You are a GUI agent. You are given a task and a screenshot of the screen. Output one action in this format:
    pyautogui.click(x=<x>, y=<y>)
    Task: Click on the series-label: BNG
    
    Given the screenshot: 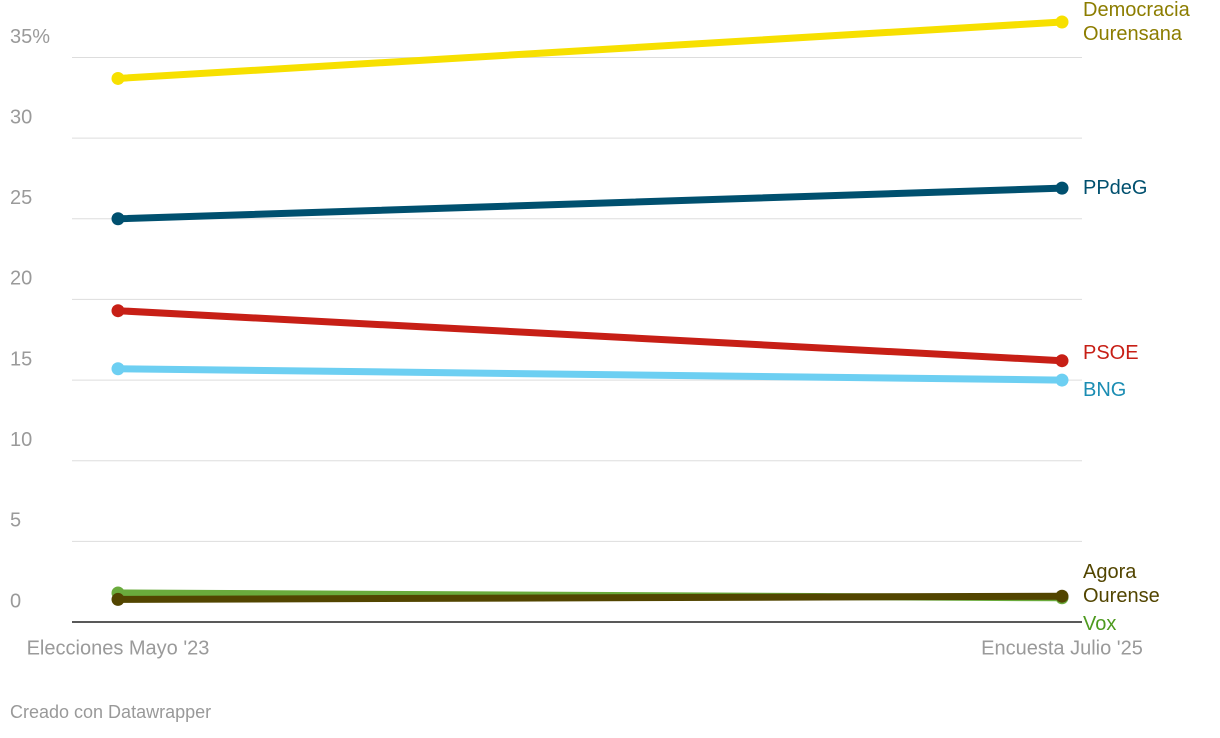 What is the action you would take?
    pyautogui.click(x=1105, y=390)
    